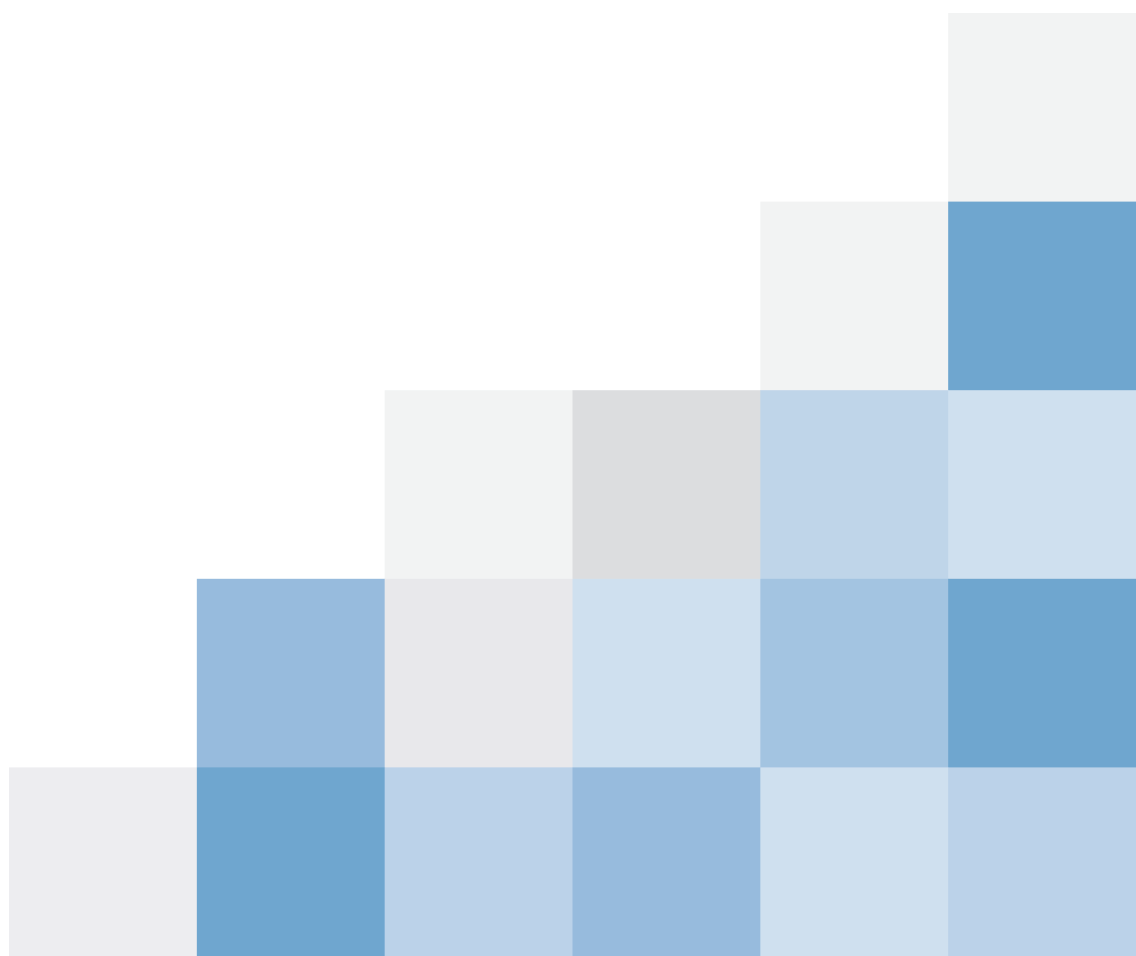  What do you see at coordinates (854, 296) in the screenshot?
I see `heatmap-cell-r1-c4` at bounding box center [854, 296].